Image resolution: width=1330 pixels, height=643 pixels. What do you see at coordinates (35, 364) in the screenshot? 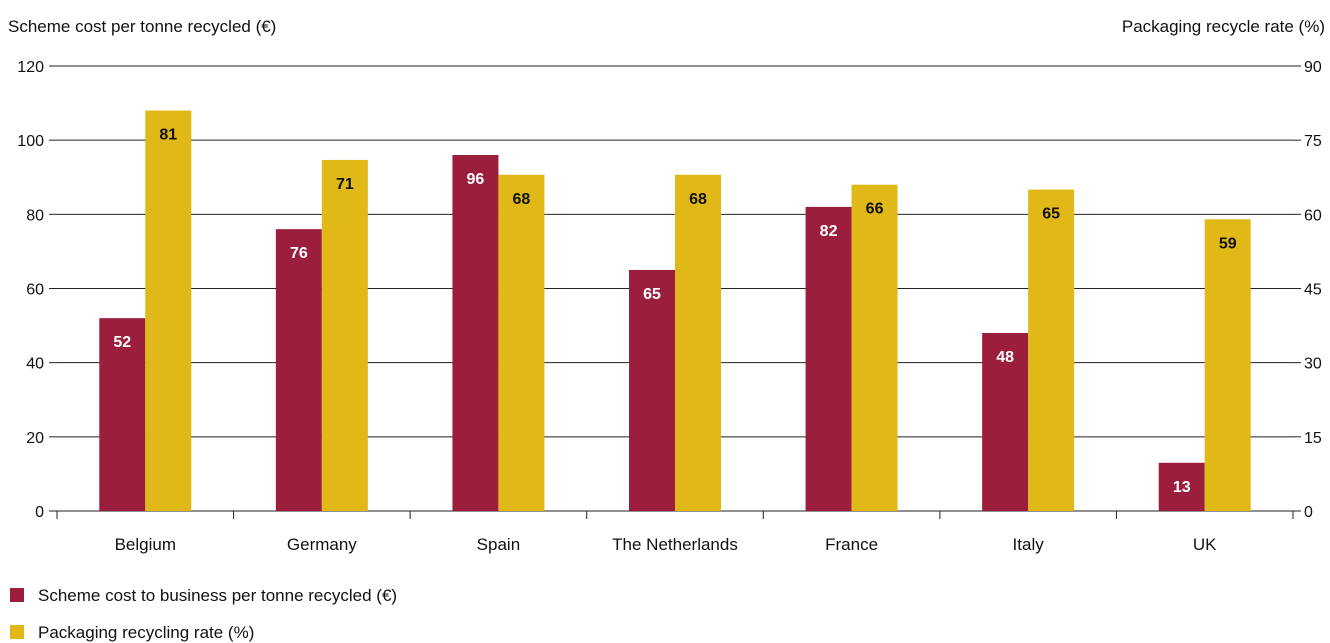
I see `left-tick-label: 40` at bounding box center [35, 364].